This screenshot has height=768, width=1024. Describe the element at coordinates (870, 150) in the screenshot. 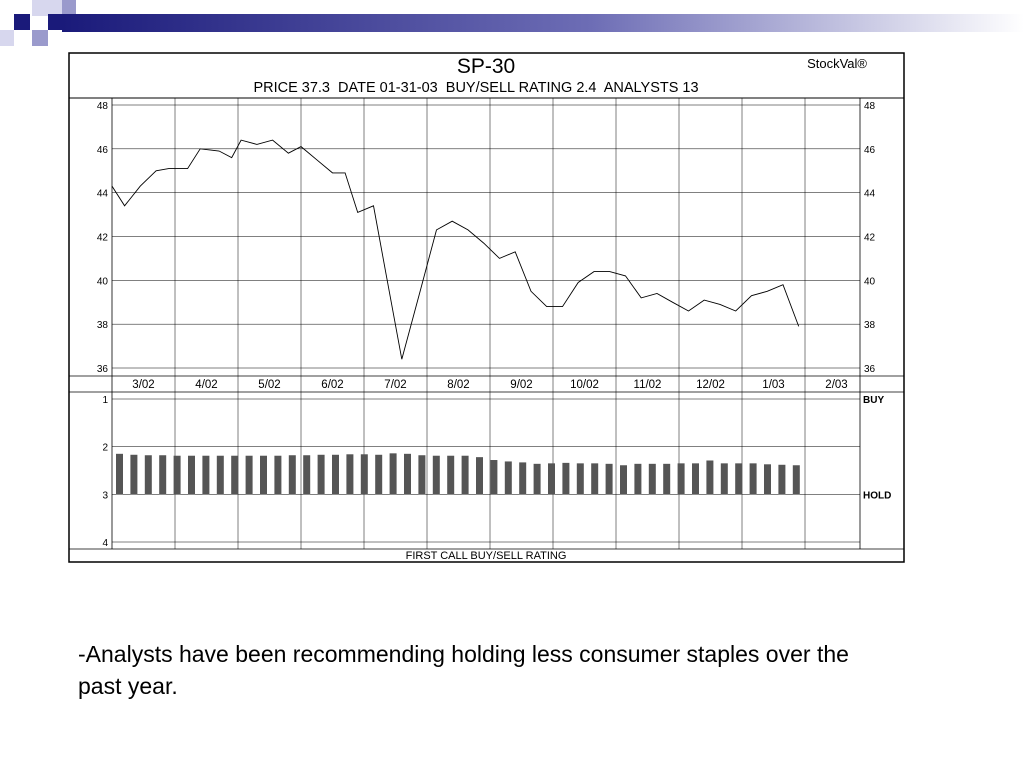

I see `price-tick-label-right: 46` at that location.